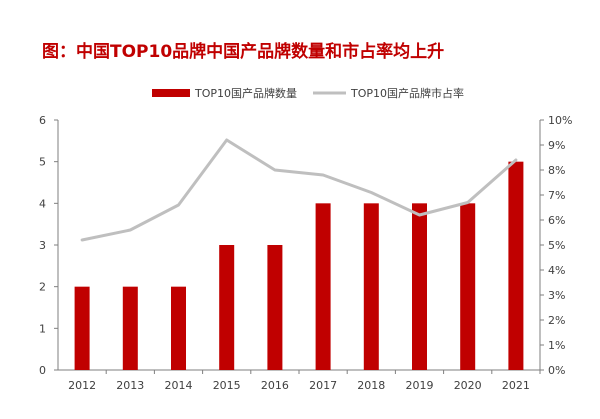 Image resolution: width=600 pixels, height=419 pixels. Describe the element at coordinates (42, 328) in the screenshot. I see `left-tick-label: 1` at that location.